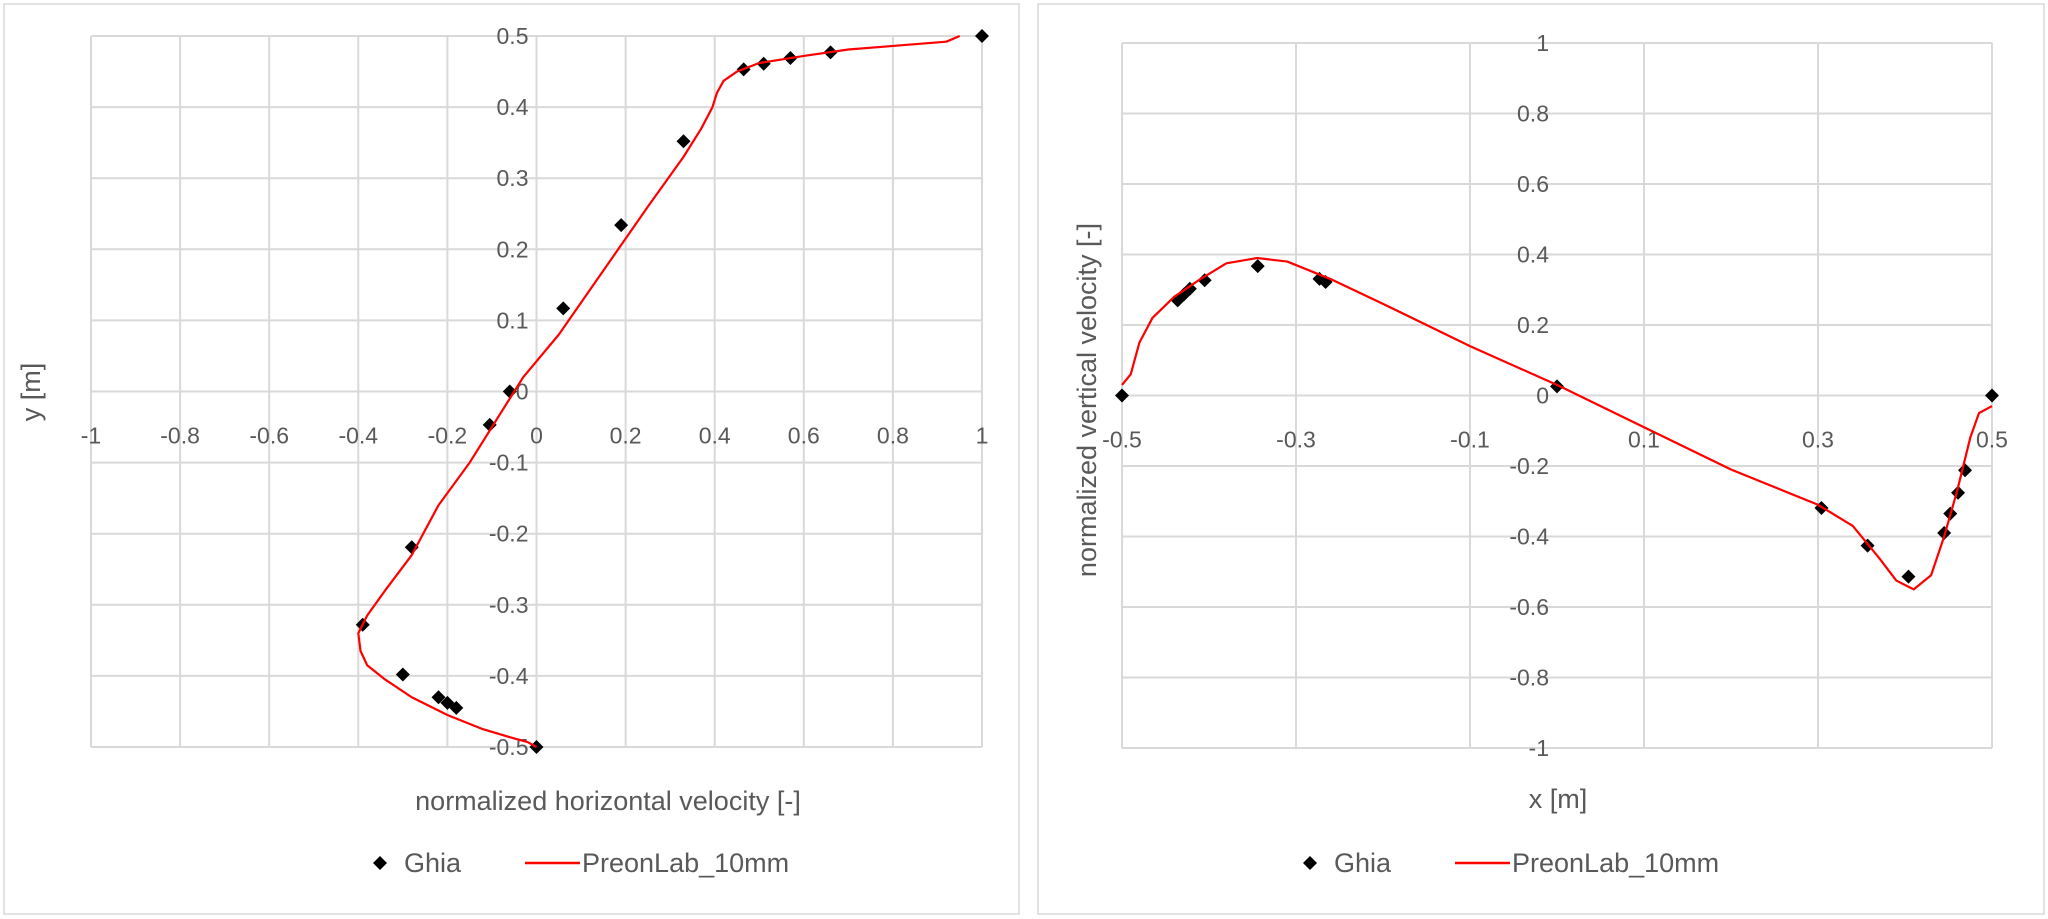 This screenshot has width=2048, height=919. I want to click on y-tick-label: 0.3, so click(513, 178).